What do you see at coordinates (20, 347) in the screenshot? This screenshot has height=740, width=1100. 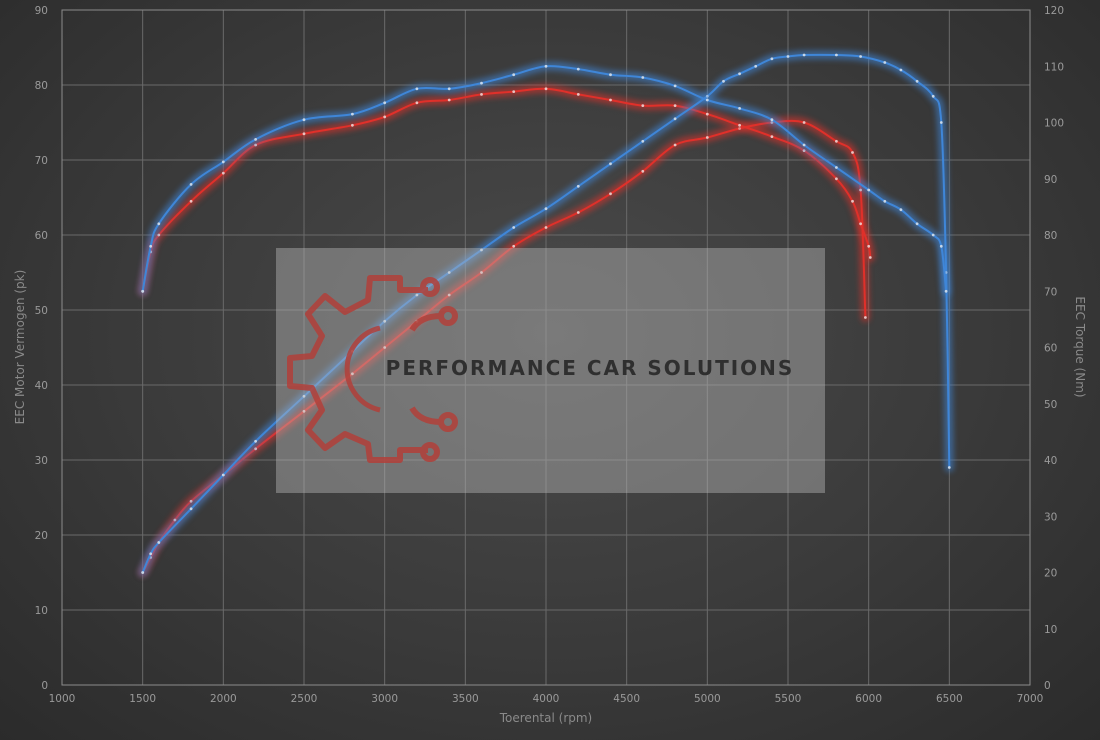 I see `y-axis-left-title: EEC Motor Vermogen (pk)` at bounding box center [20, 347].